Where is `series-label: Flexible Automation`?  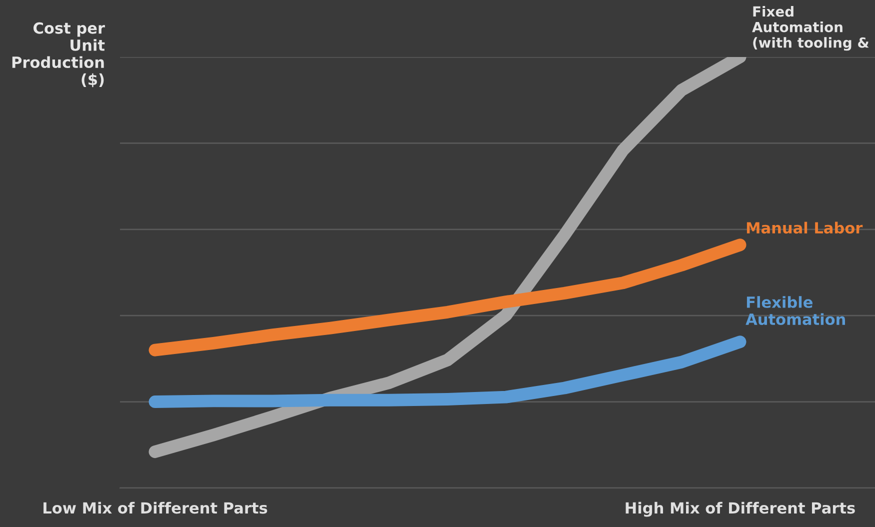 series-label: Flexible Automation is located at coordinates (795, 311).